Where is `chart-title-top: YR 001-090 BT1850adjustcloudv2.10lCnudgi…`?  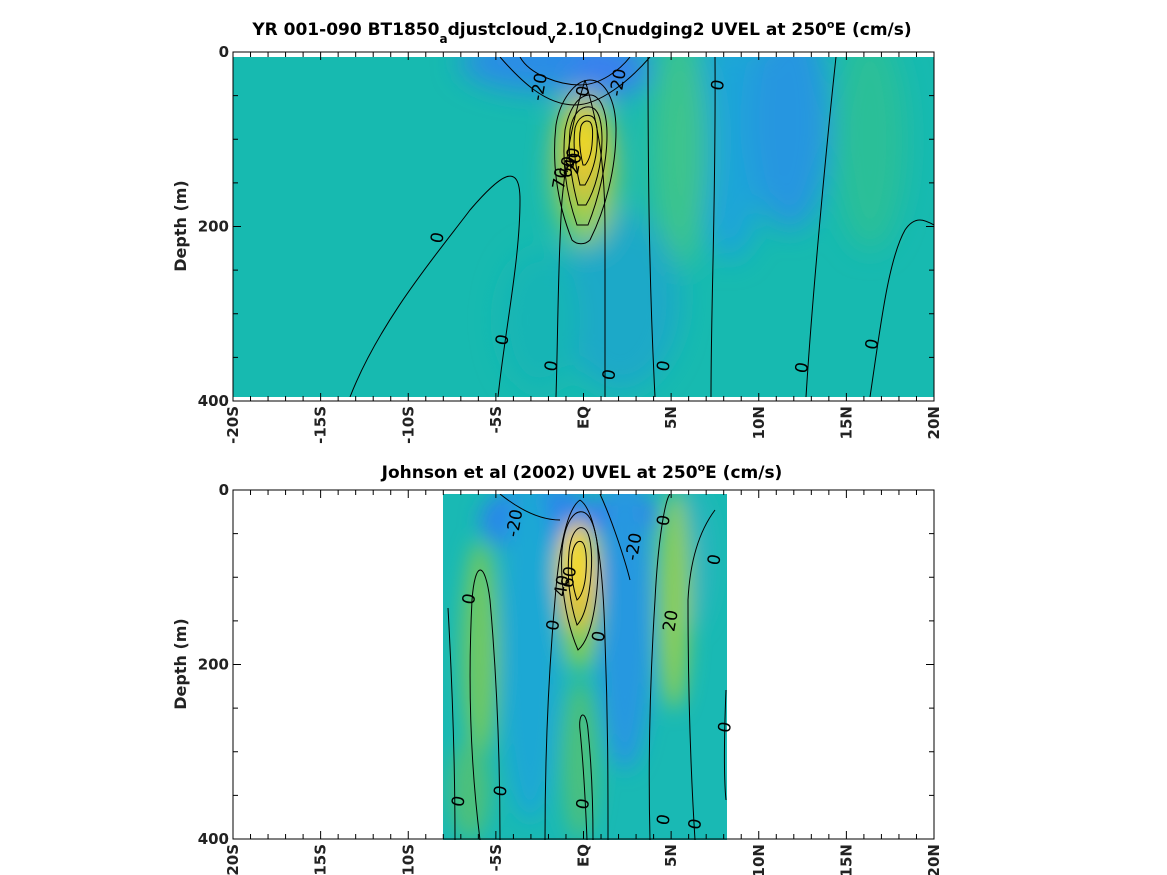
chart-title-top: YR 001-090 BT1850adjustcloudv2.10lCnudgi… is located at coordinates (581, 32).